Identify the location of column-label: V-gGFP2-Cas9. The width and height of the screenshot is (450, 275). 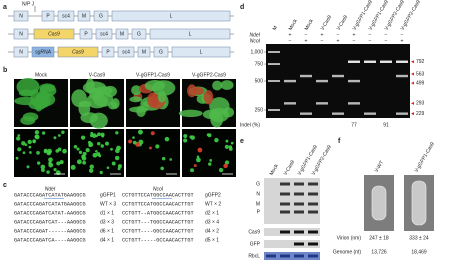
(209, 75).